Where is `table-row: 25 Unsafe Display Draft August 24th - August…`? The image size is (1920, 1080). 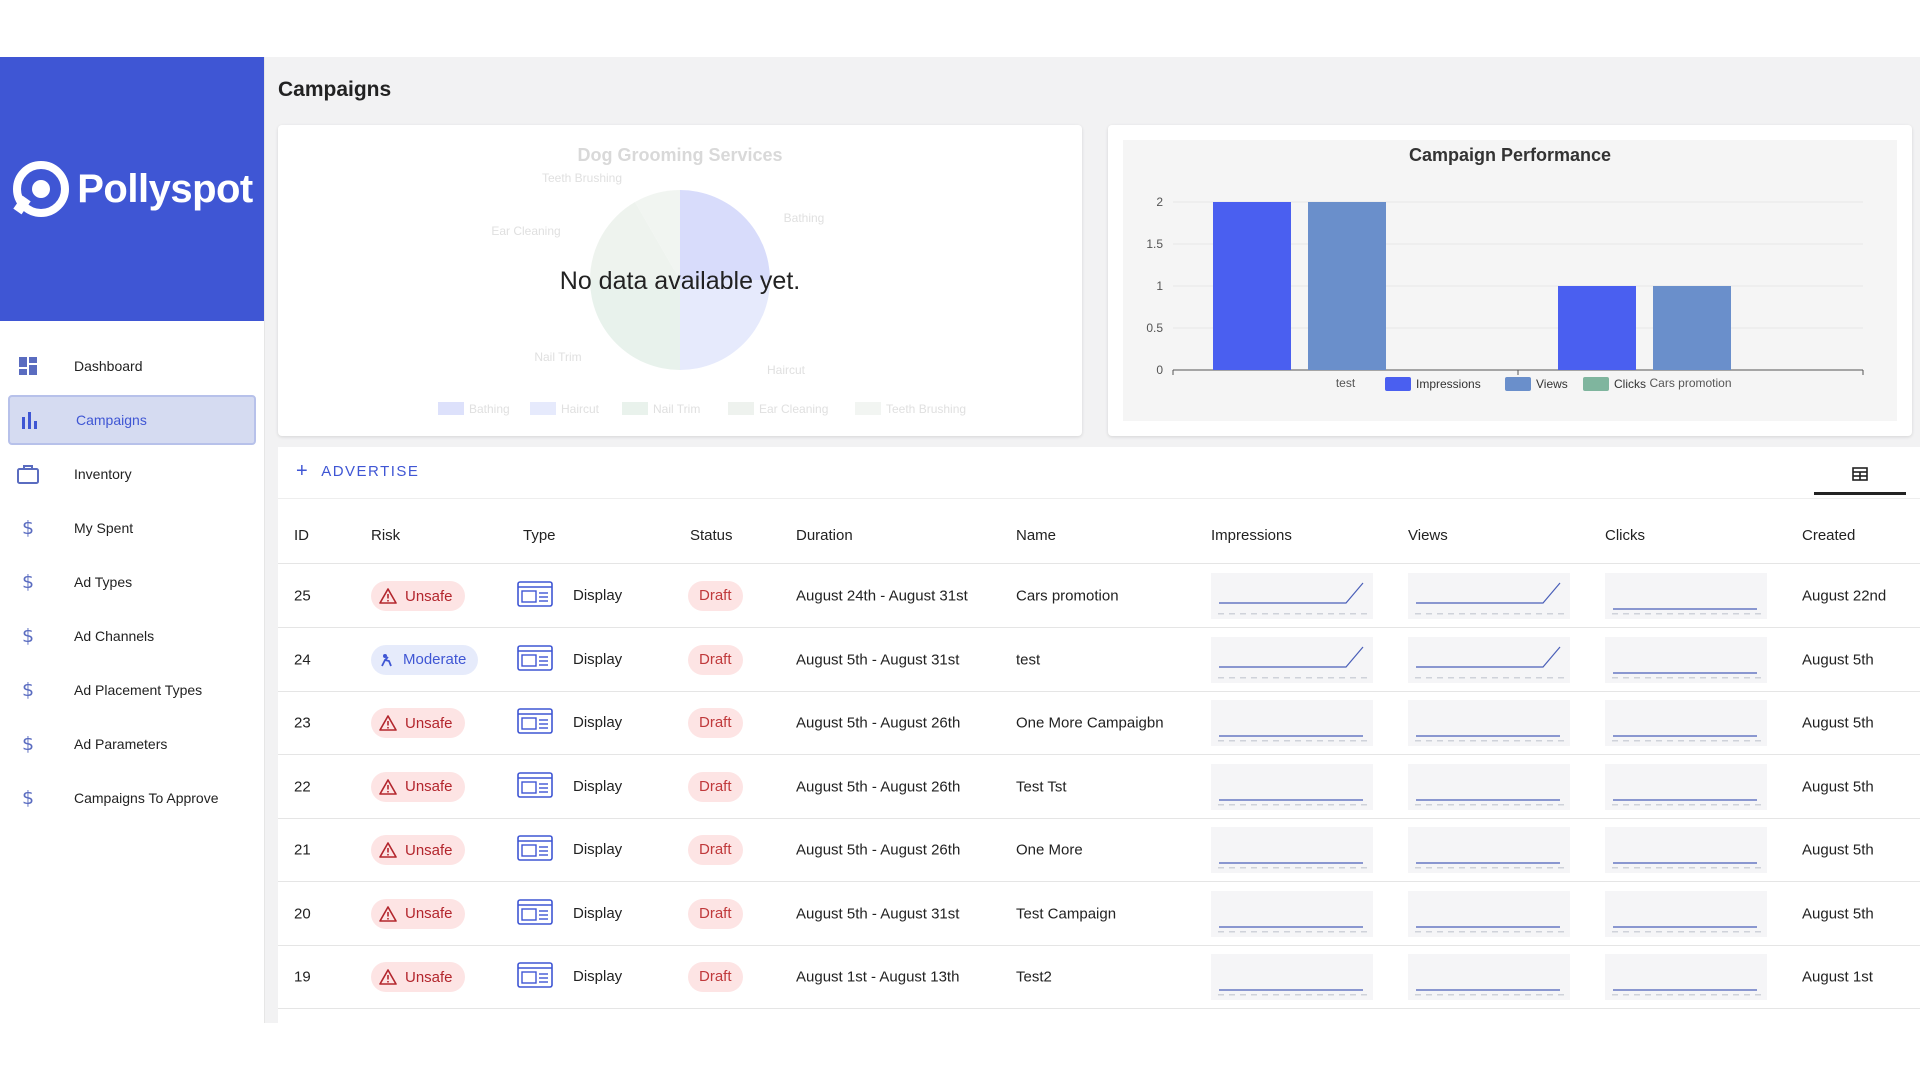 table-row: 25 Unsafe Display Draft August 24th - August… is located at coordinates (1099, 596).